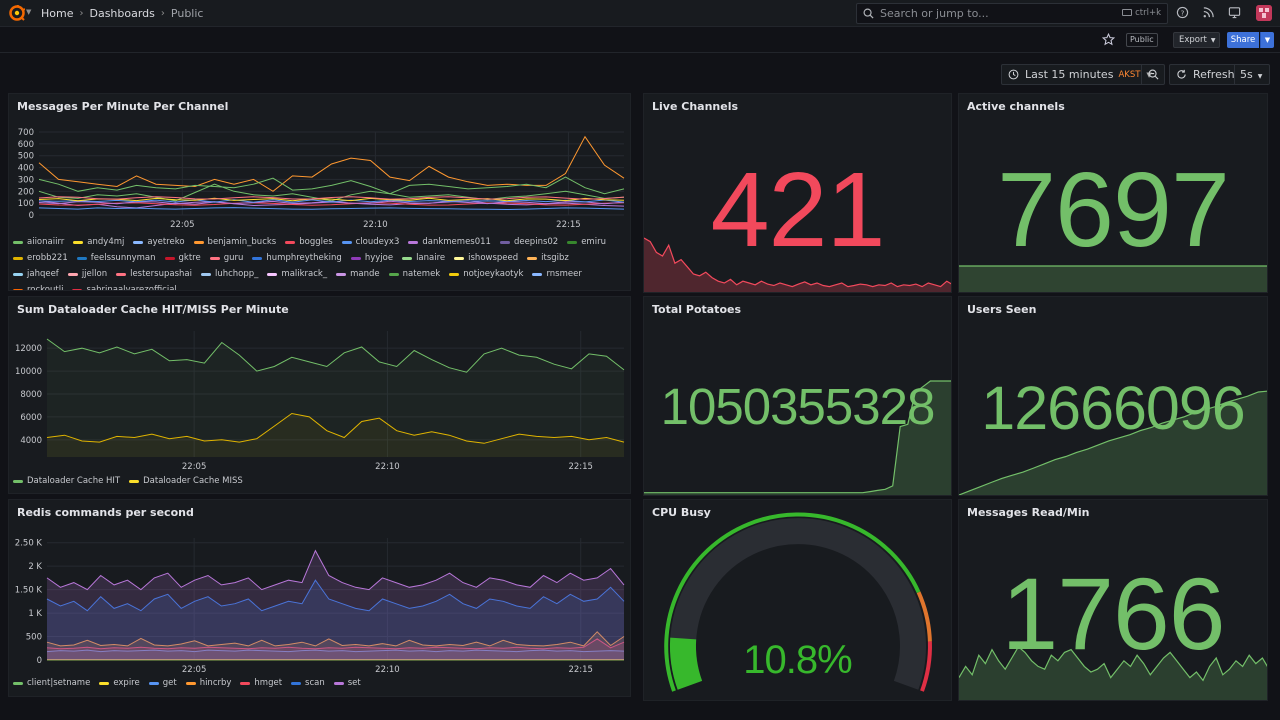 The height and width of the screenshot is (720, 1280). Describe the element at coordinates (371, 258) in the screenshot. I see `legend-item: hyyjoe` at that location.